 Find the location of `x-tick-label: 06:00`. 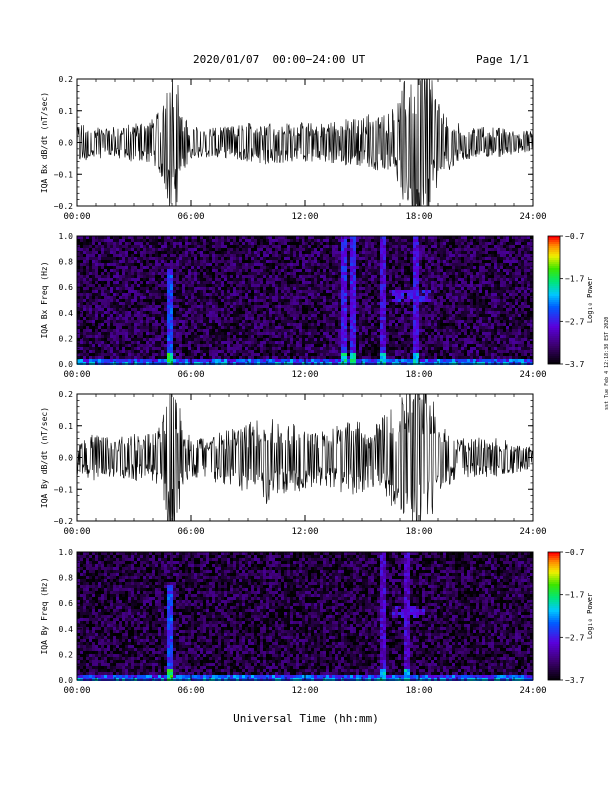

x-tick-label: 06:00 is located at coordinates (190, 217).